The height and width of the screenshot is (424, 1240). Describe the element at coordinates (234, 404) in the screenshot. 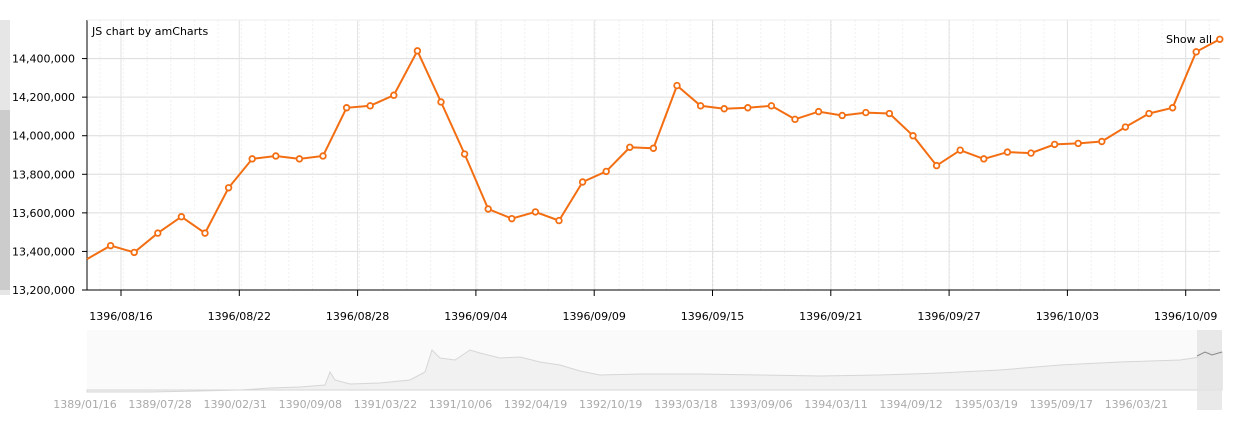

I see `scrollbar-tick-label: 1390/02/31` at that location.